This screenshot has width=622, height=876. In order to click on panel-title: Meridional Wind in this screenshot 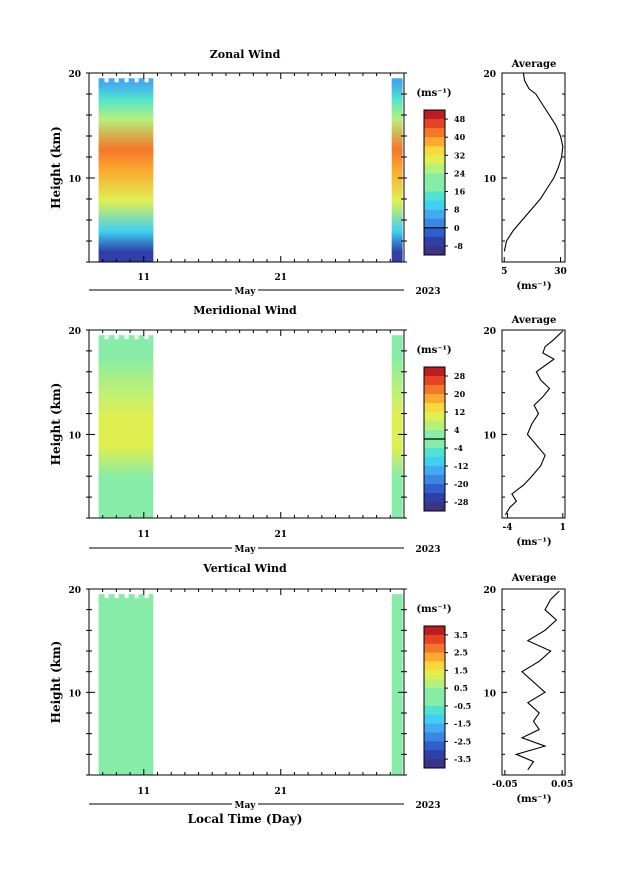, I will do `click(245, 310)`.